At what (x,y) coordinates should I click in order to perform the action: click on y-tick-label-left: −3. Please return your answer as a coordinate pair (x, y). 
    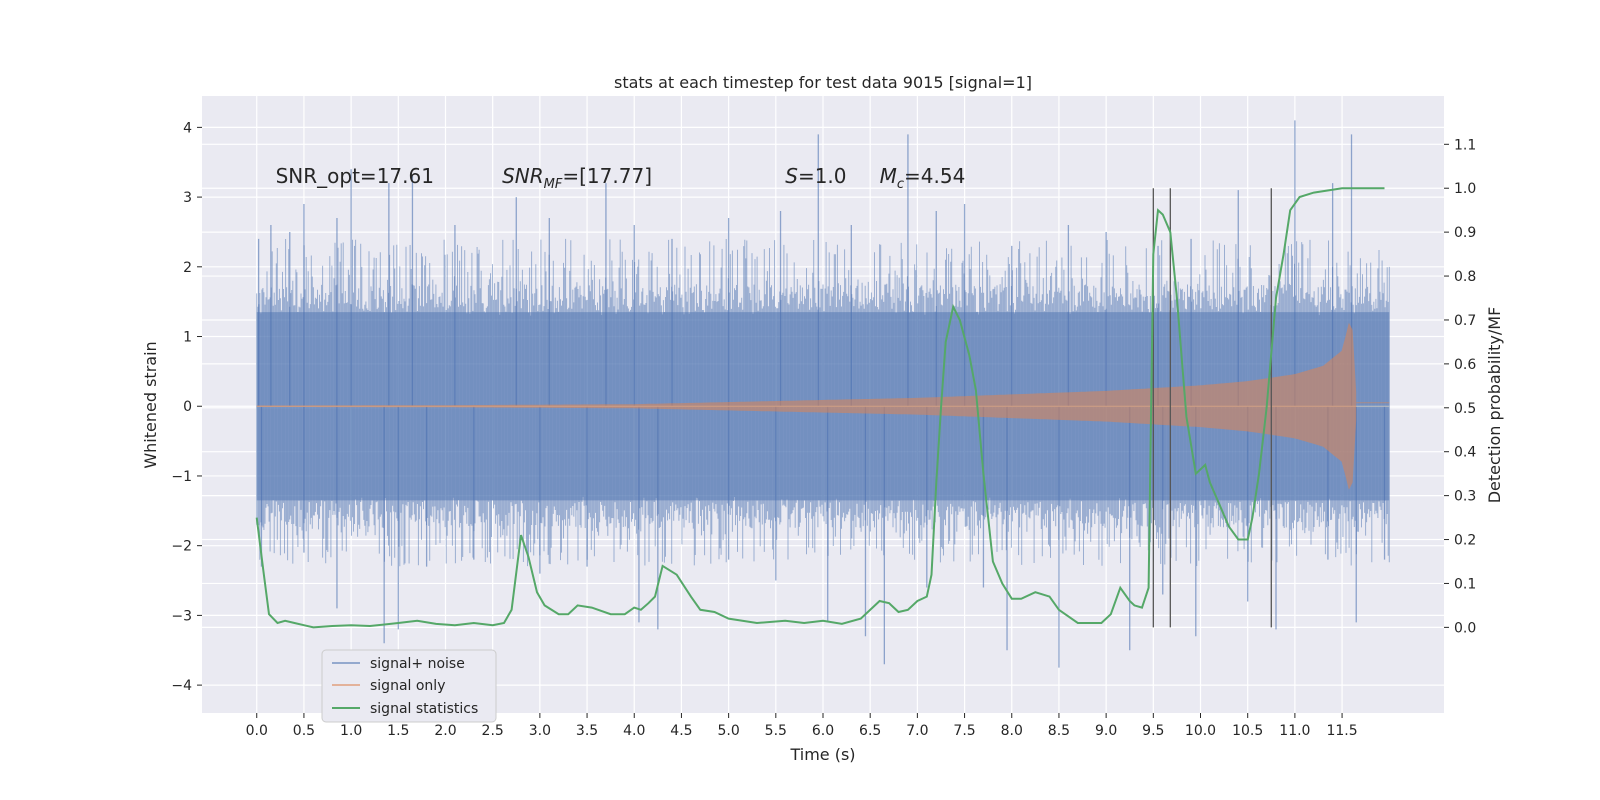
    Looking at the image, I should click on (181, 616).